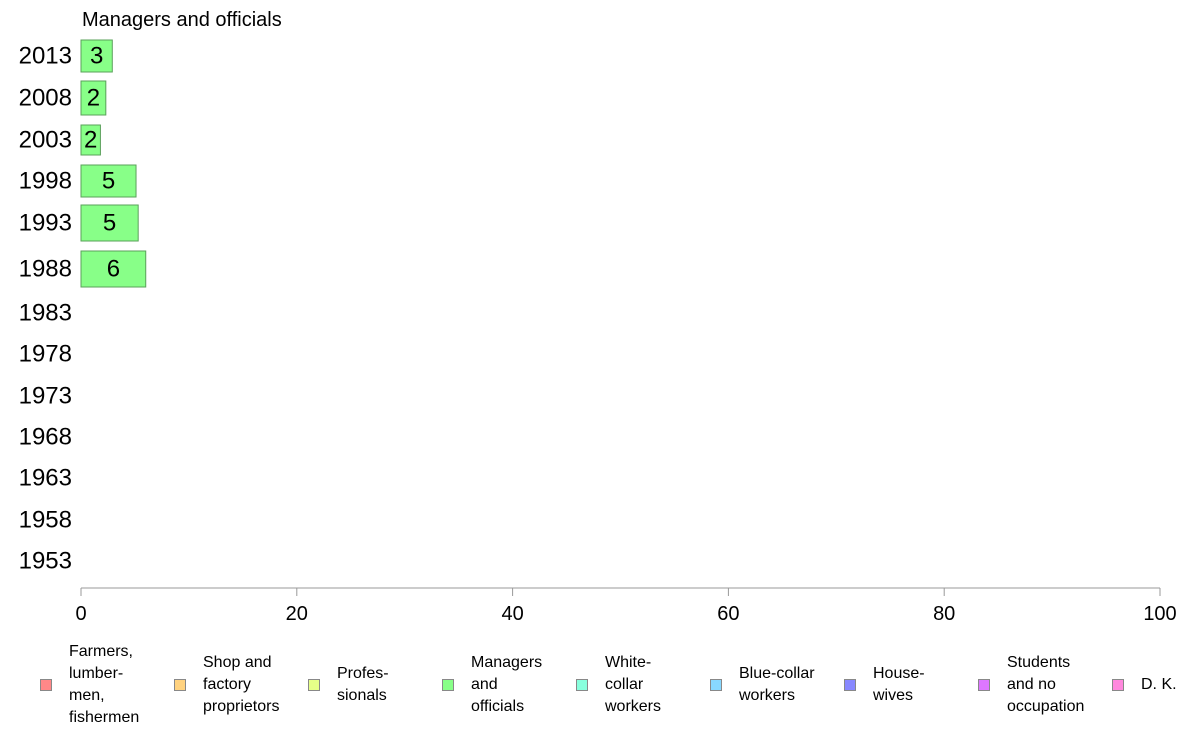  Describe the element at coordinates (363, 684) in the screenshot. I see `legend-label: Profes- sionals` at that location.